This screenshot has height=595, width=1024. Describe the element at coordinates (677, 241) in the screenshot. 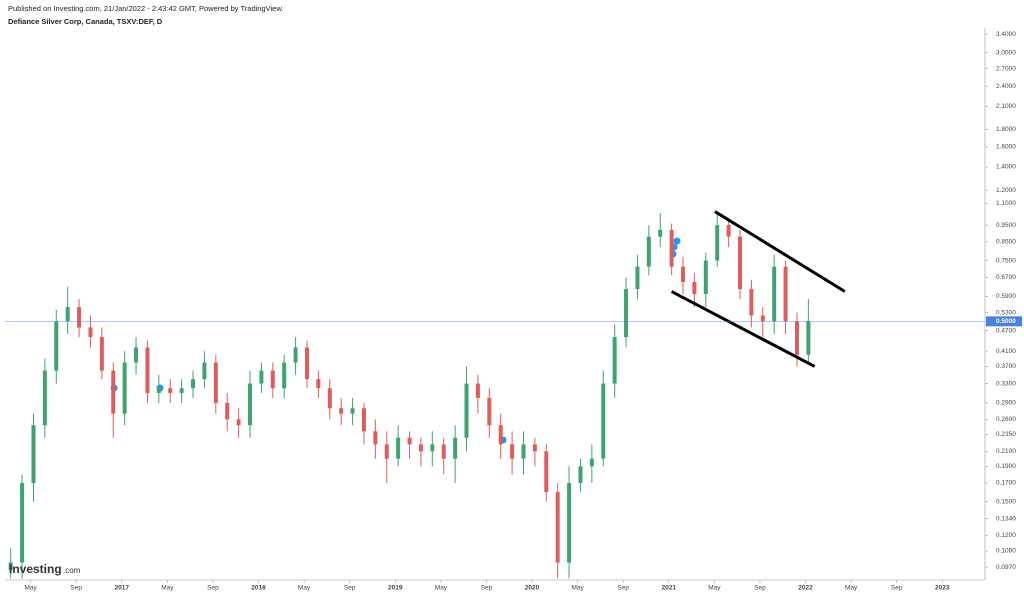

I see `event-marker` at that location.